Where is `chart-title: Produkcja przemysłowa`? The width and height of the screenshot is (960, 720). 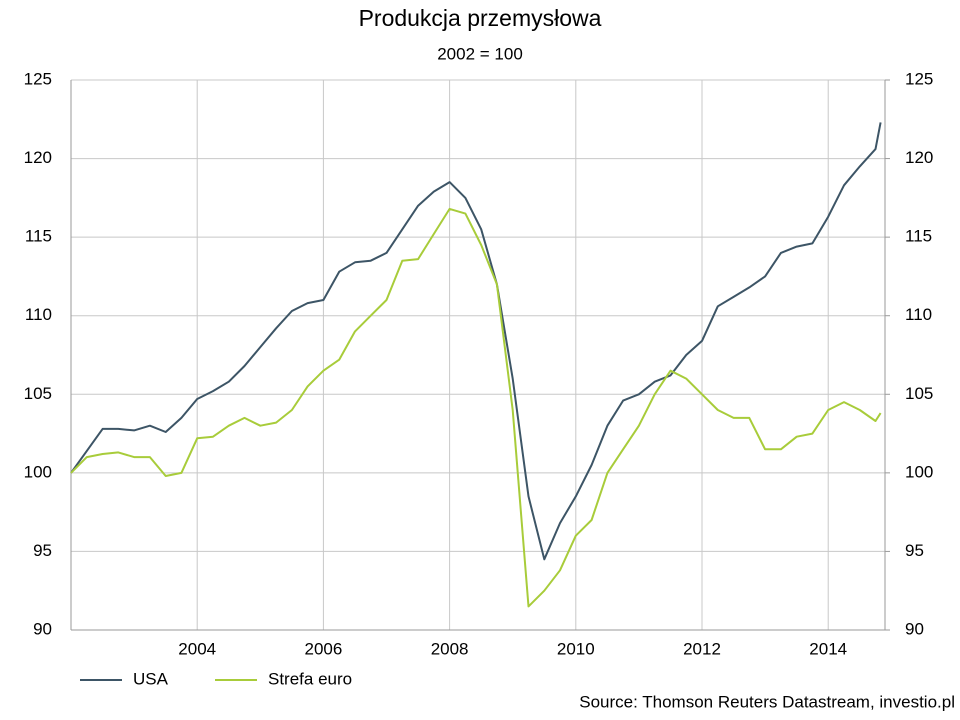
chart-title: Produkcja przemysłowa is located at coordinates (480, 18).